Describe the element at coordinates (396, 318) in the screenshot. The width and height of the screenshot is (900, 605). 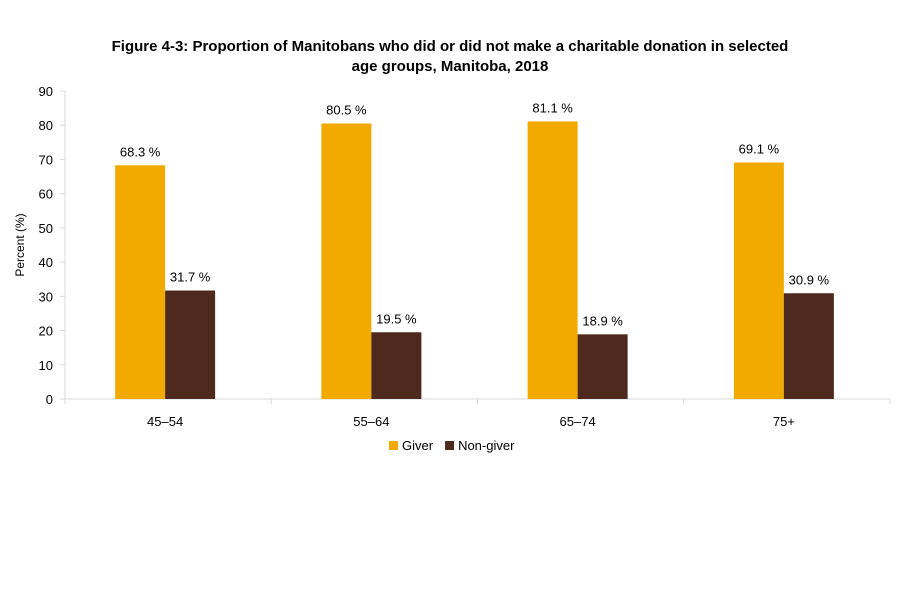
I see `data-label: 19.5 %` at that location.